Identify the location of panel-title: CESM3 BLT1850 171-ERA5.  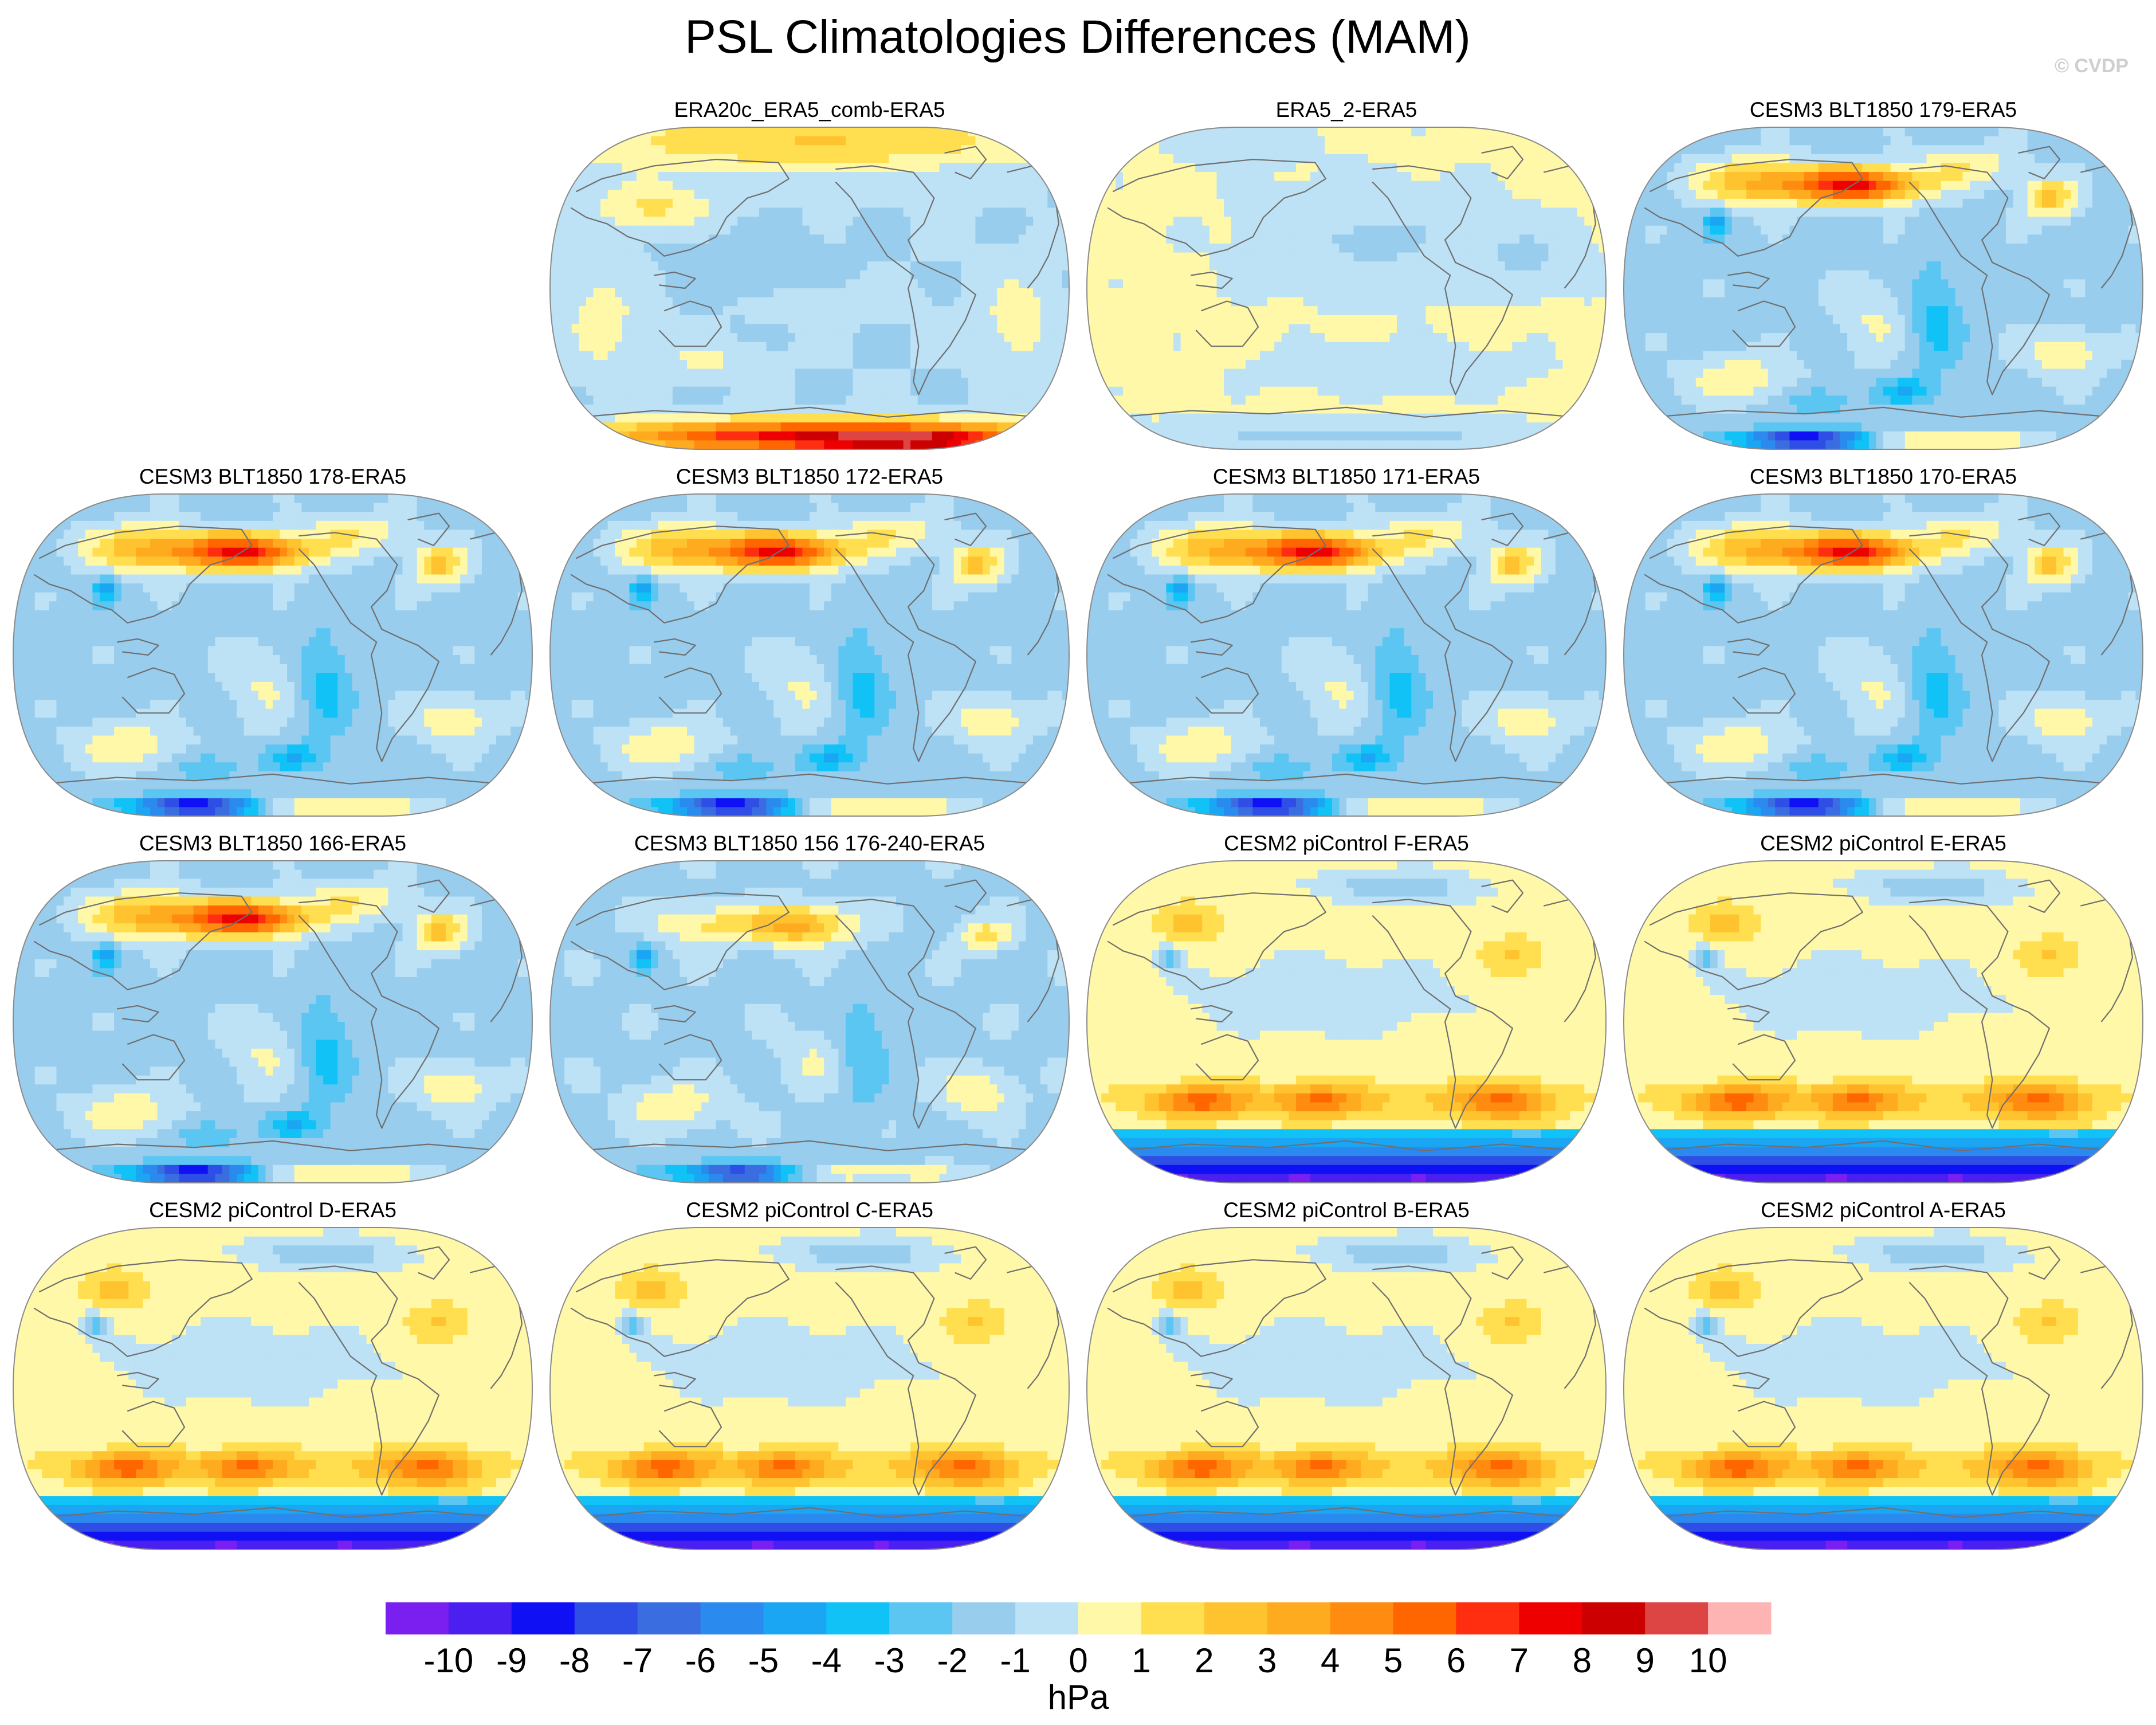
(1346, 477).